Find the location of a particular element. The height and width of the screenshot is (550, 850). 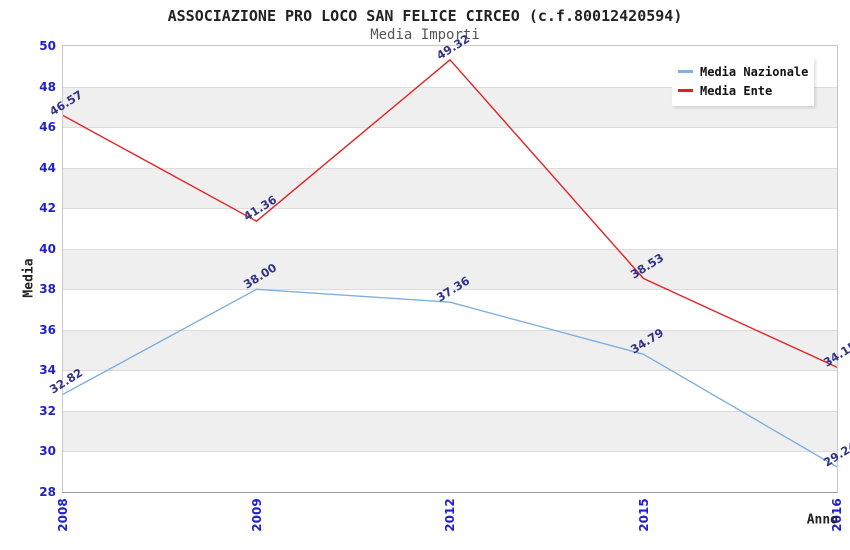

y-tick-label: 50 is located at coordinates (47, 46).